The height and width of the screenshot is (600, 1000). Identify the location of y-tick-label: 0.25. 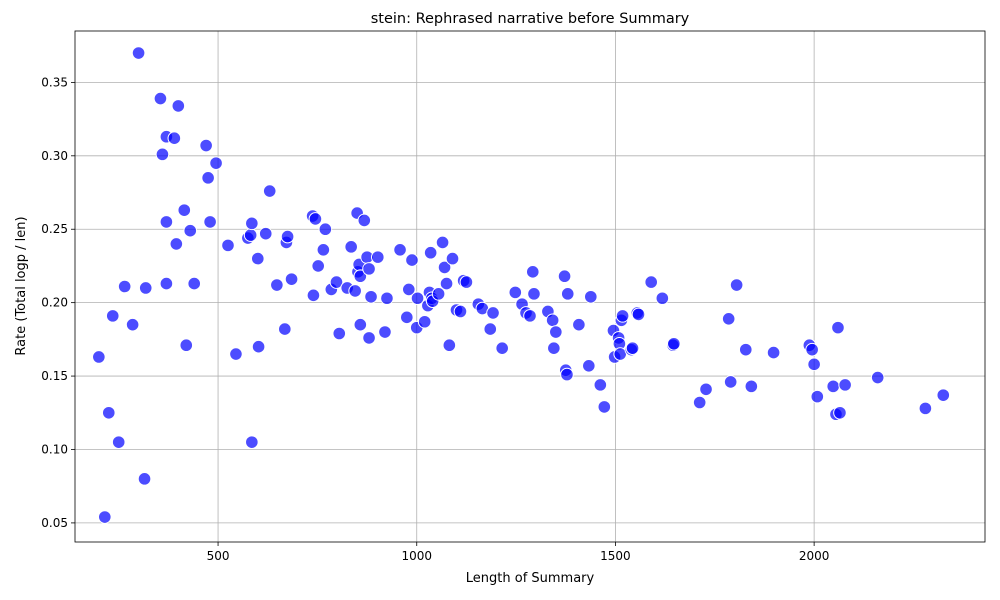
(54, 229).